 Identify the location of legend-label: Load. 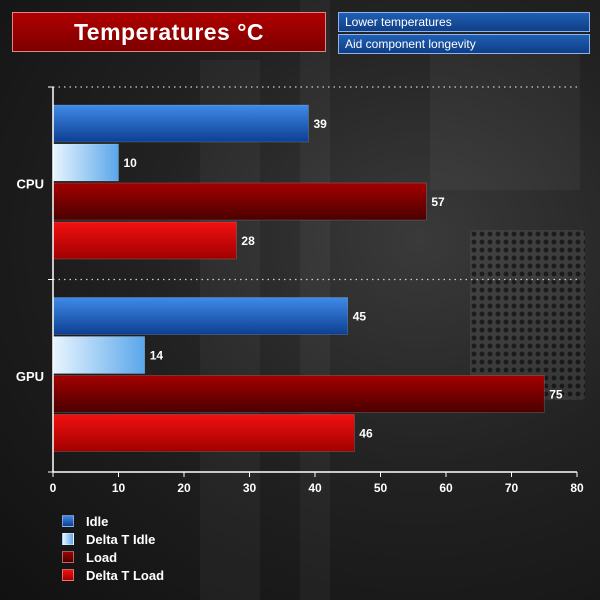
(102, 557).